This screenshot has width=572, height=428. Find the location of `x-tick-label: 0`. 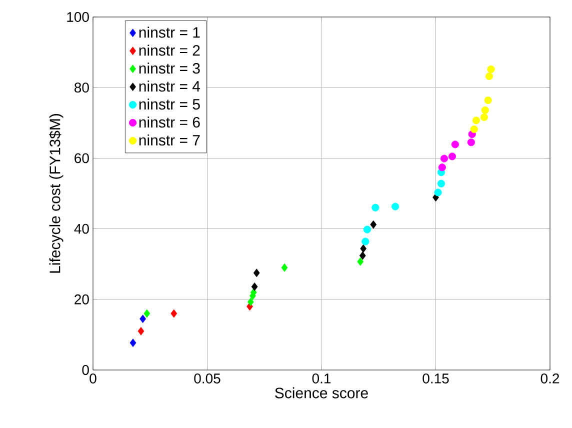

x-tick-label: 0 is located at coordinates (93, 379).